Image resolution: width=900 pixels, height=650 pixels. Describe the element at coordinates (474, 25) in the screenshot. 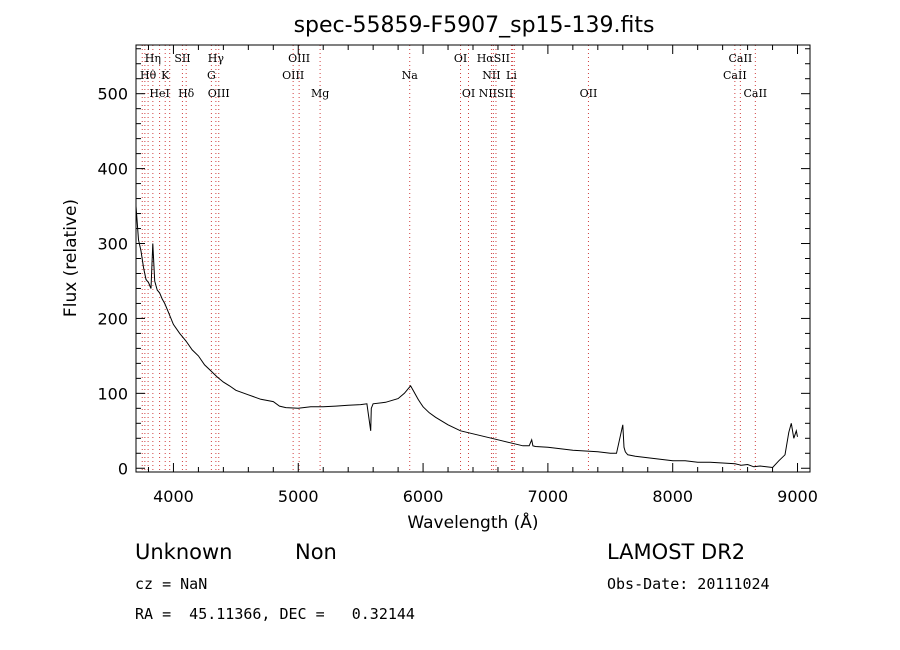

I see `chart-title: spec-55859-F5907_sp15-139.fits` at that location.